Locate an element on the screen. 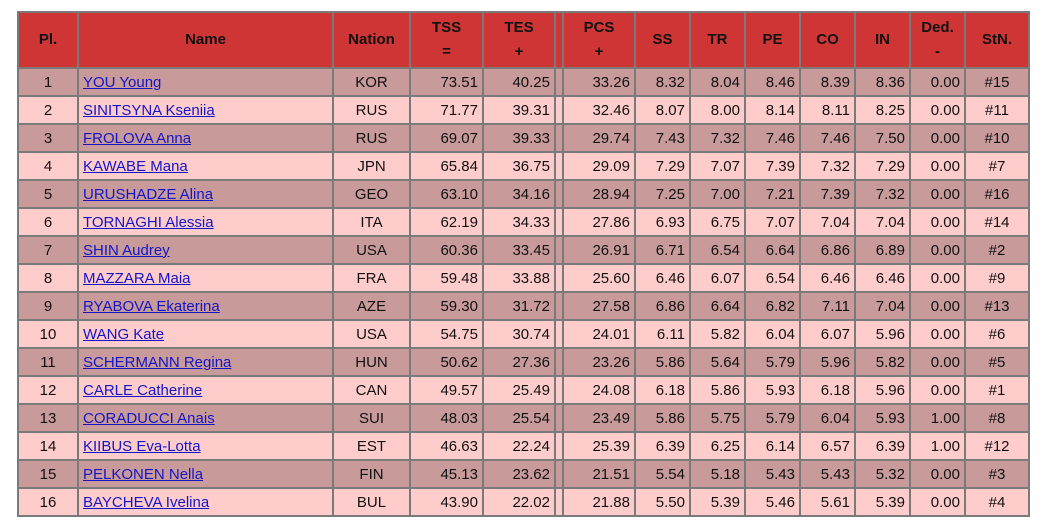 This screenshot has height=524, width=1043. cell-ss: 7.29 is located at coordinates (662, 166).